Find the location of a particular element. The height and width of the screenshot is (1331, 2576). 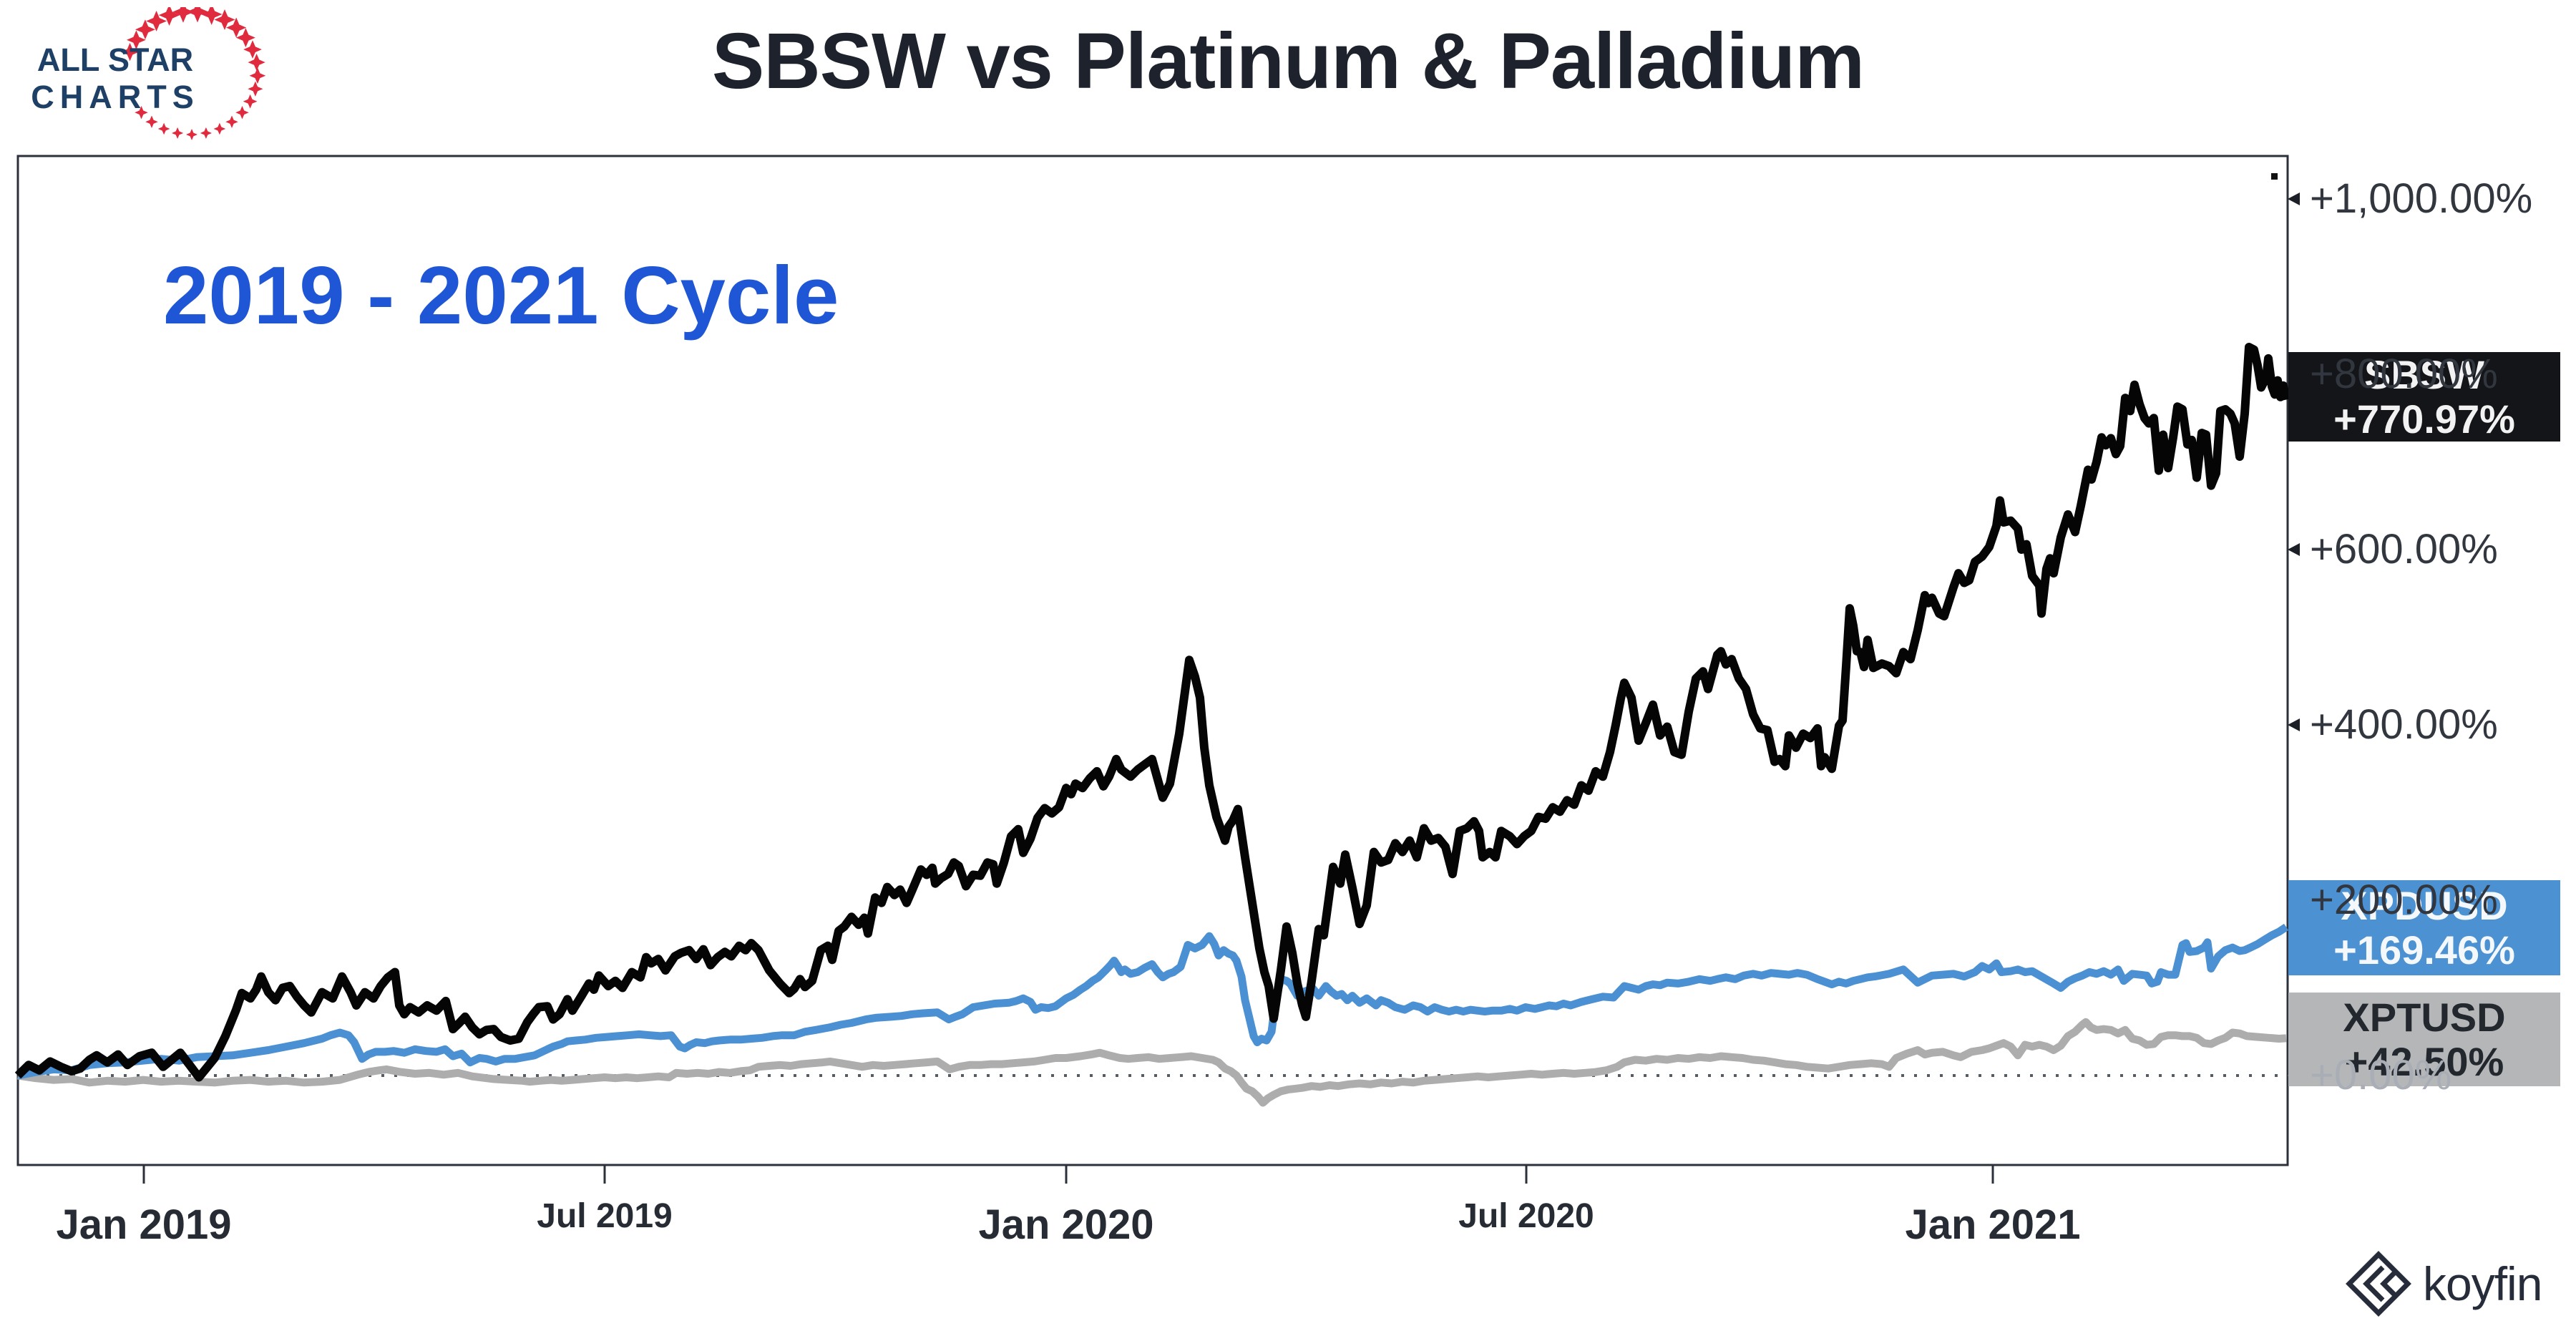

logo-star-ring-icon is located at coordinates (193, 73).